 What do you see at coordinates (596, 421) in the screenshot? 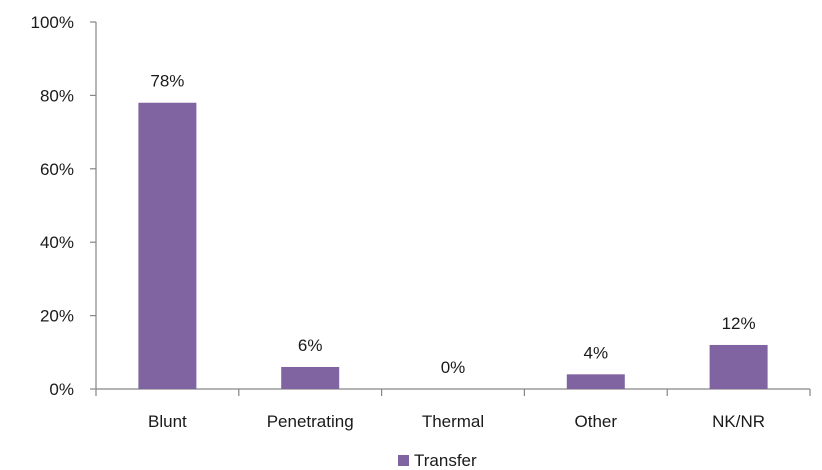
I see `x-tick-label: Other` at bounding box center [596, 421].